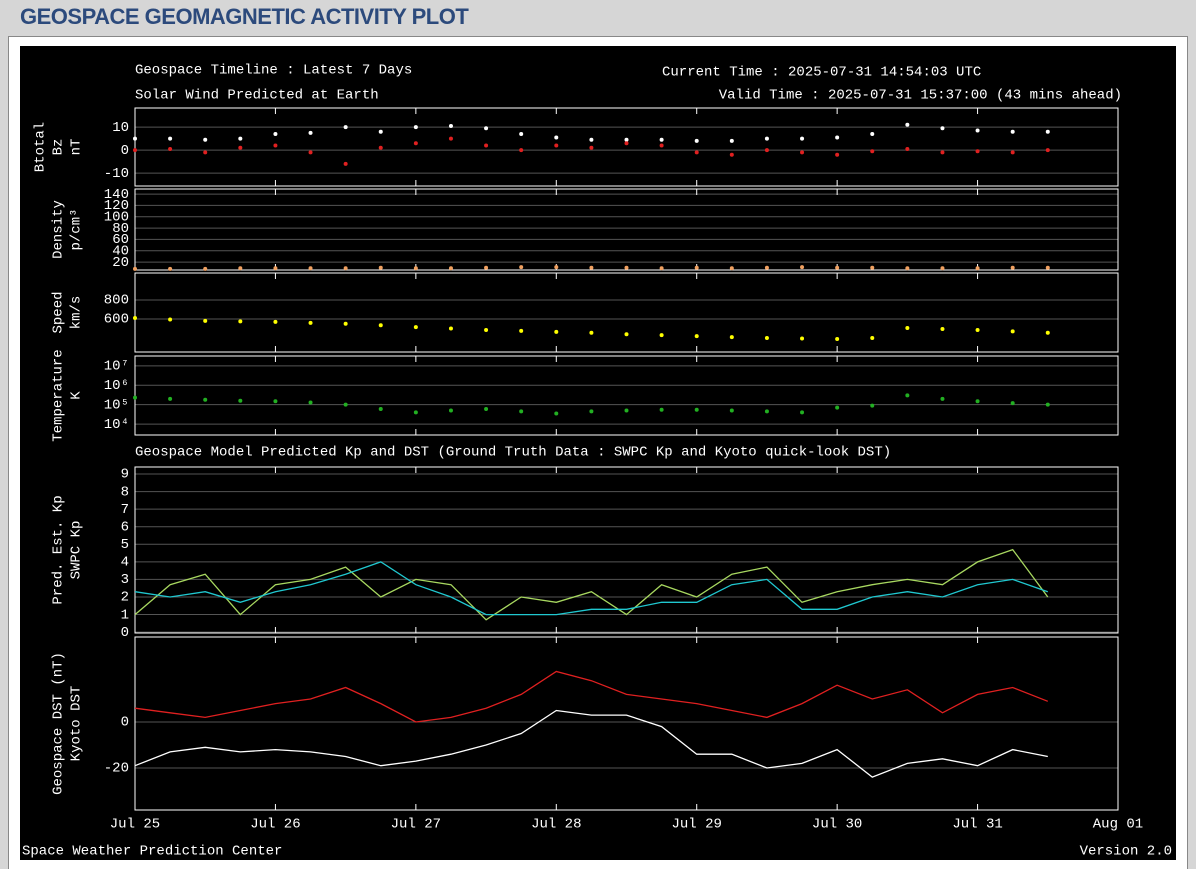 The height and width of the screenshot is (869, 1196). Describe the element at coordinates (116, 217) in the screenshot. I see `y-tick-label: 100` at that location.